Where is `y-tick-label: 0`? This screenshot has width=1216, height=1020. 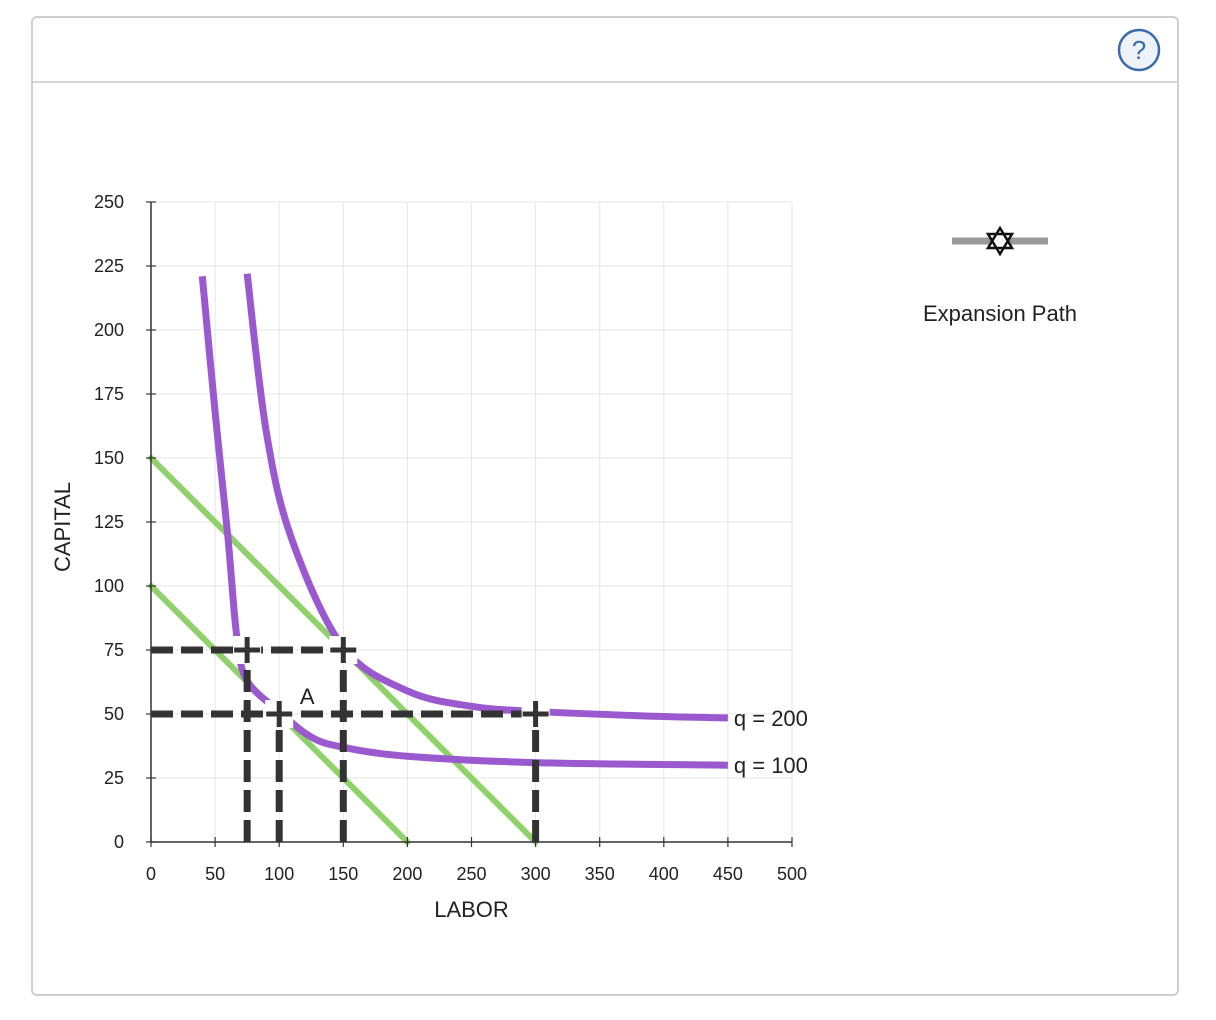 y-tick-label: 0 is located at coordinates (119, 842).